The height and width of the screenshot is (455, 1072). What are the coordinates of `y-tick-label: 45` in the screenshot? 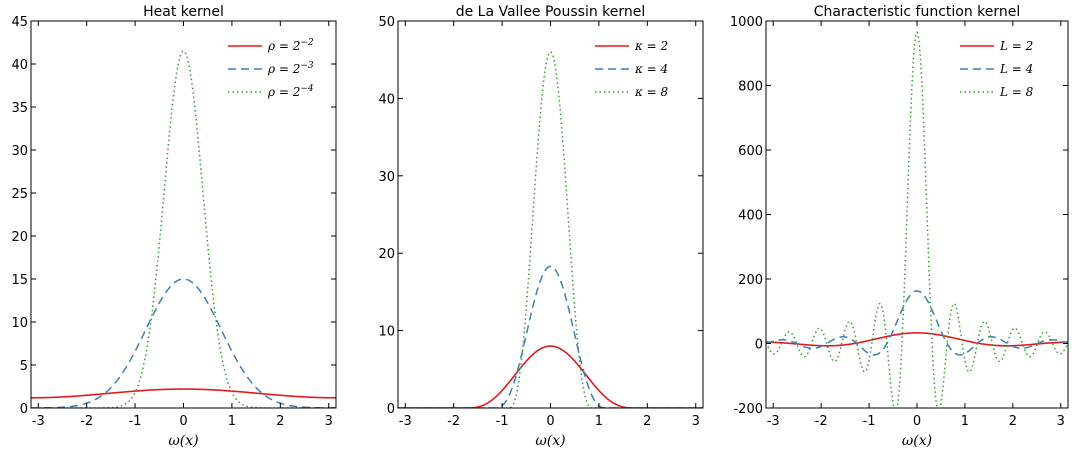 It's located at (19, 22).